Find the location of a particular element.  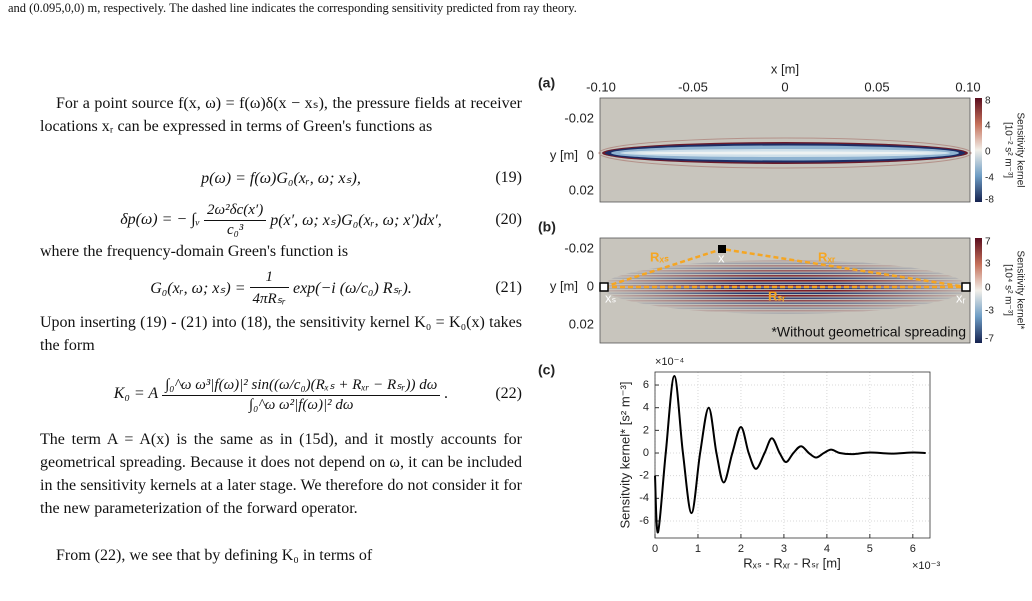

x-tick-label: 1 is located at coordinates (698, 549).